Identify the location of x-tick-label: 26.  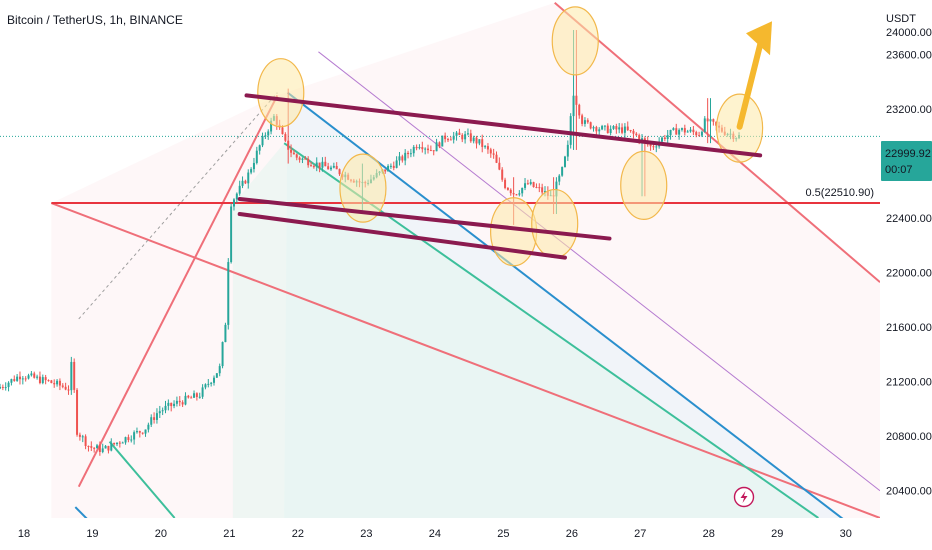
(572, 534).